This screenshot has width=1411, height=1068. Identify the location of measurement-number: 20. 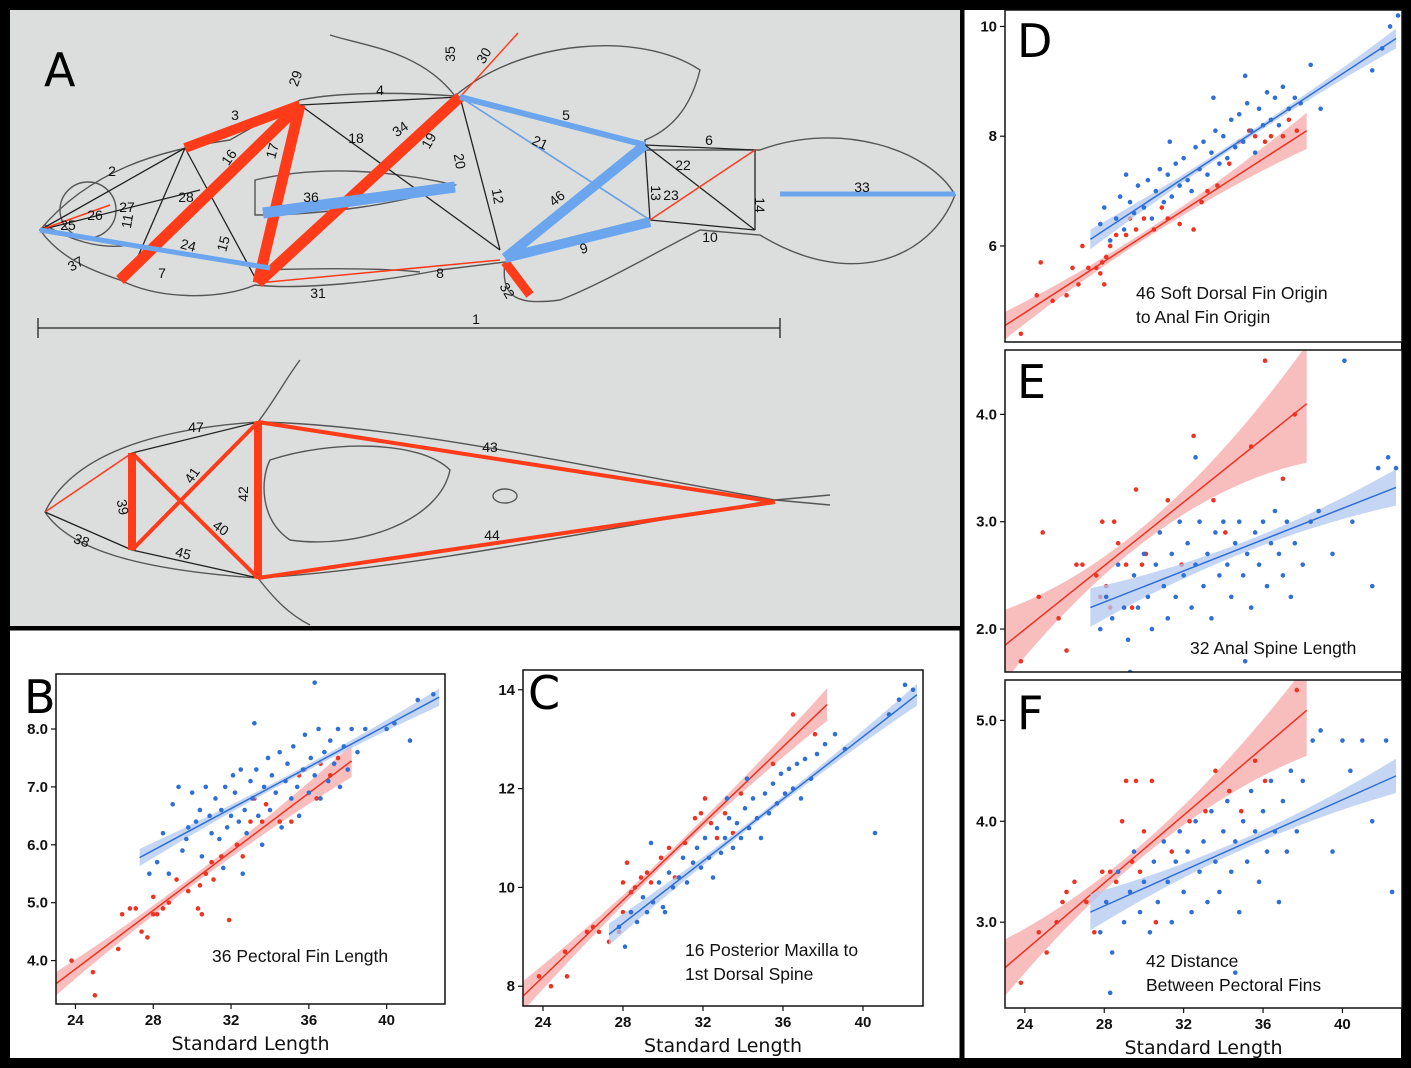
(460, 161).